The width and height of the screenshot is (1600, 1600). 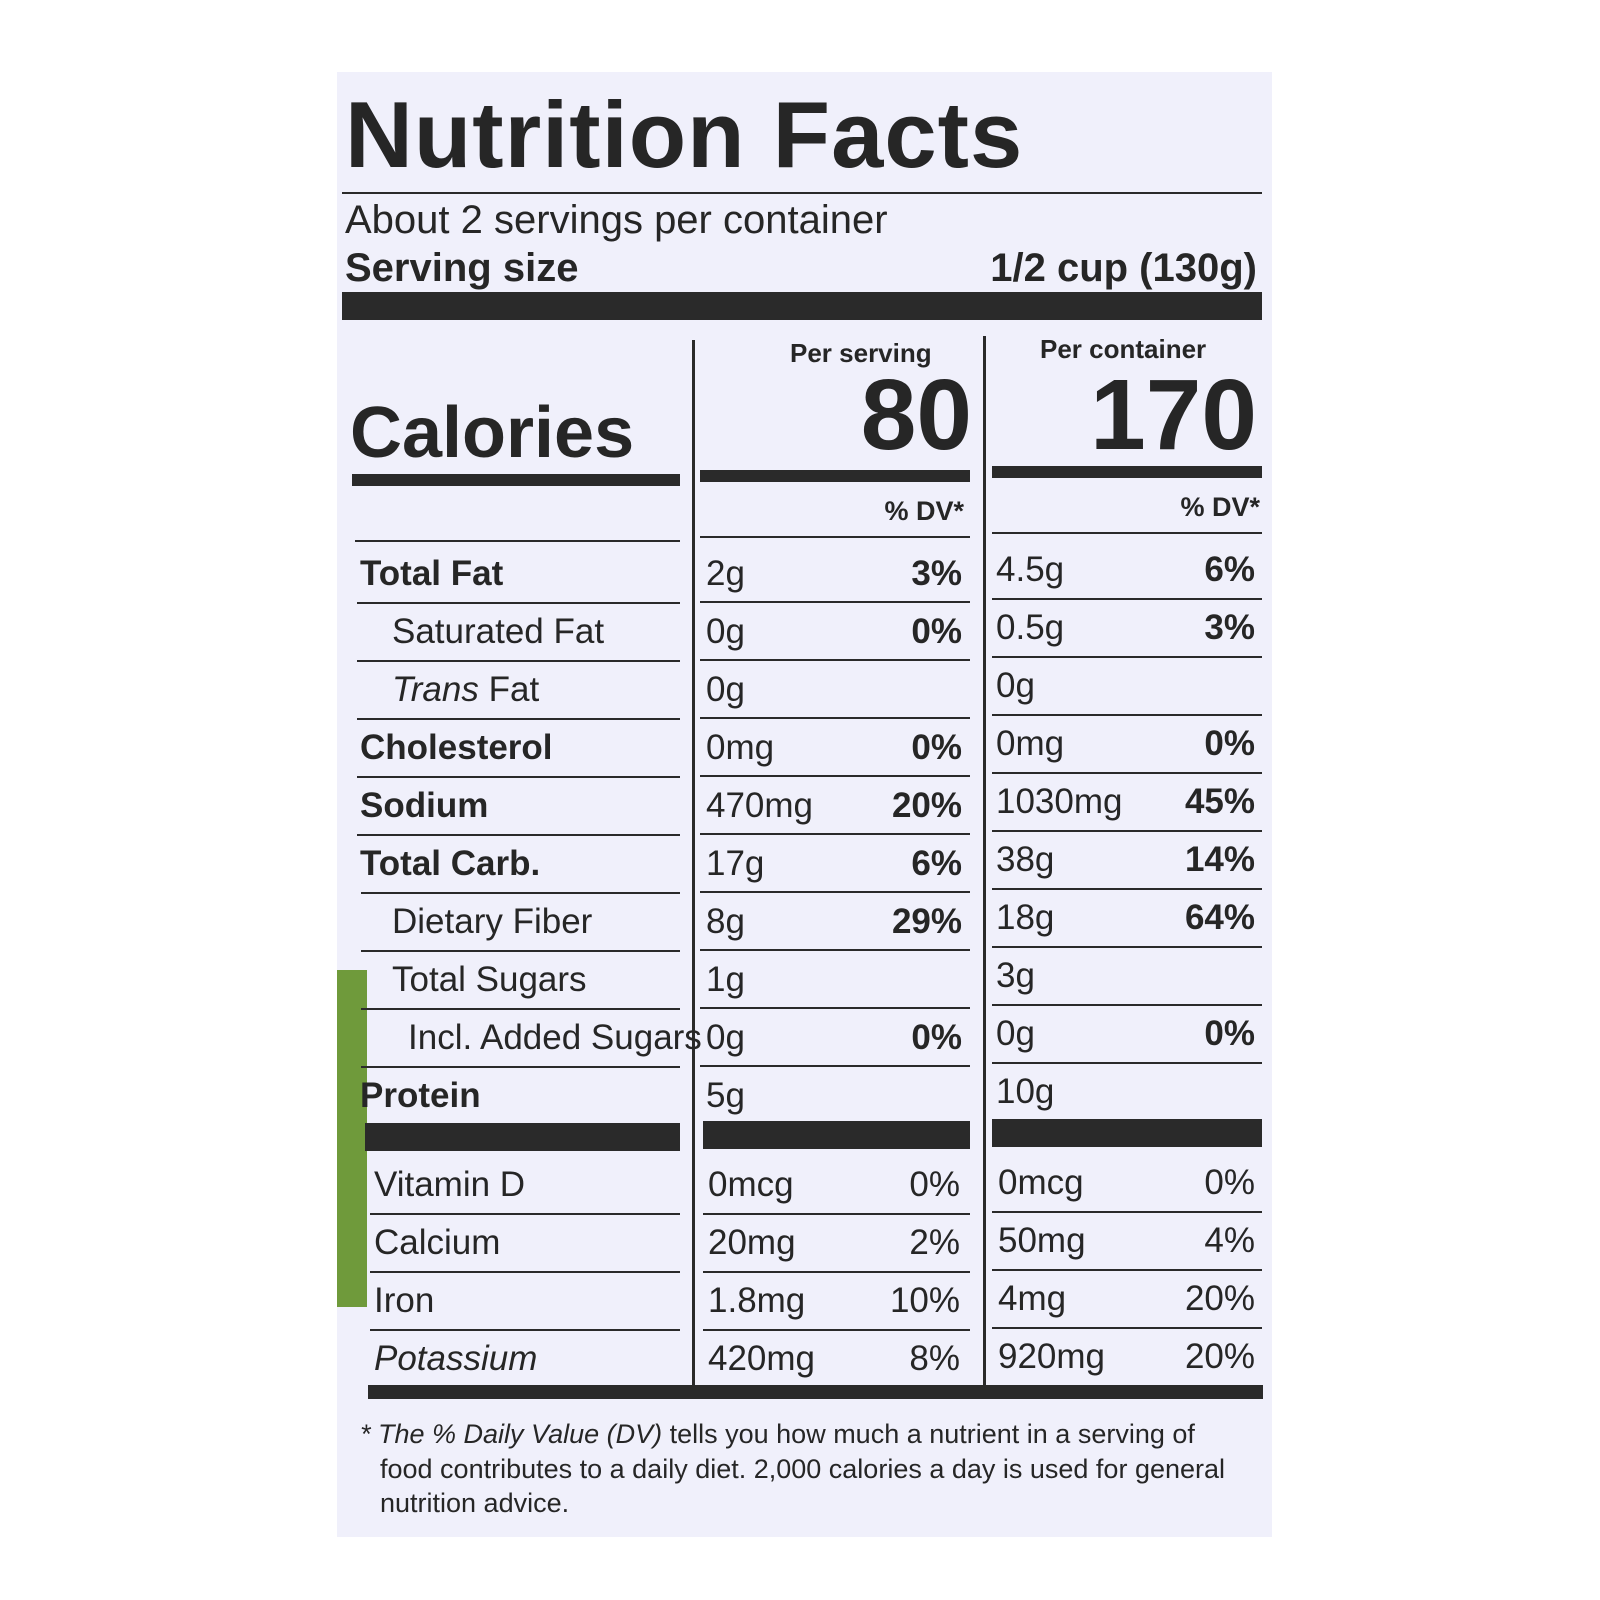 I want to click on container-dv: 45%, so click(x=1219, y=801).